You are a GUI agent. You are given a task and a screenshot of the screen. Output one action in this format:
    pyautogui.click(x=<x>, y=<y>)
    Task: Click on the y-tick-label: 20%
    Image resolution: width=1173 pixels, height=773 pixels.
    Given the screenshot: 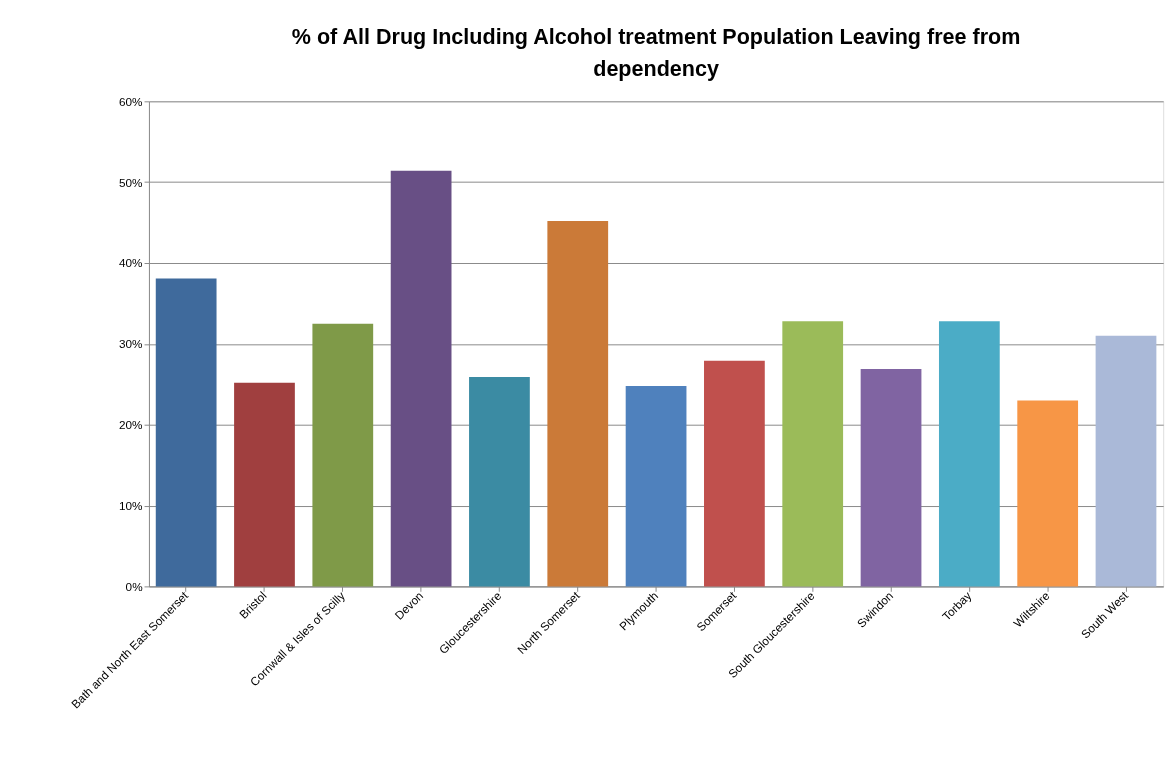 What is the action you would take?
    pyautogui.click(x=131, y=425)
    